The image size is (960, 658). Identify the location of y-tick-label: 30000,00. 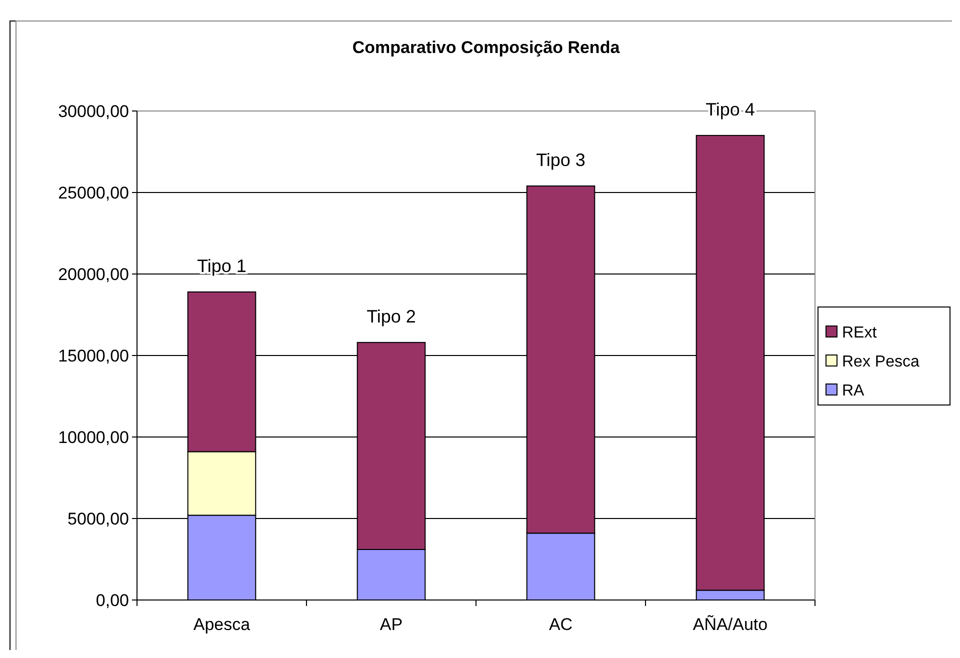
(93, 111).